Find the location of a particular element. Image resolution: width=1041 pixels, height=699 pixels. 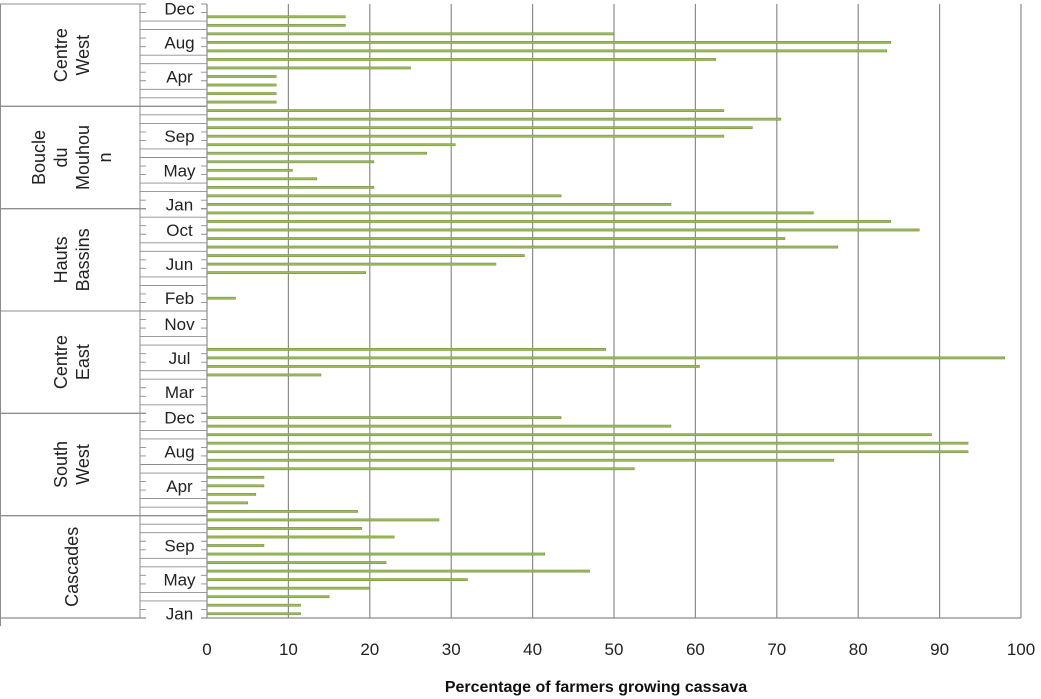

bar-boucle-du-mouhoun-oct is located at coordinates (479, 128).